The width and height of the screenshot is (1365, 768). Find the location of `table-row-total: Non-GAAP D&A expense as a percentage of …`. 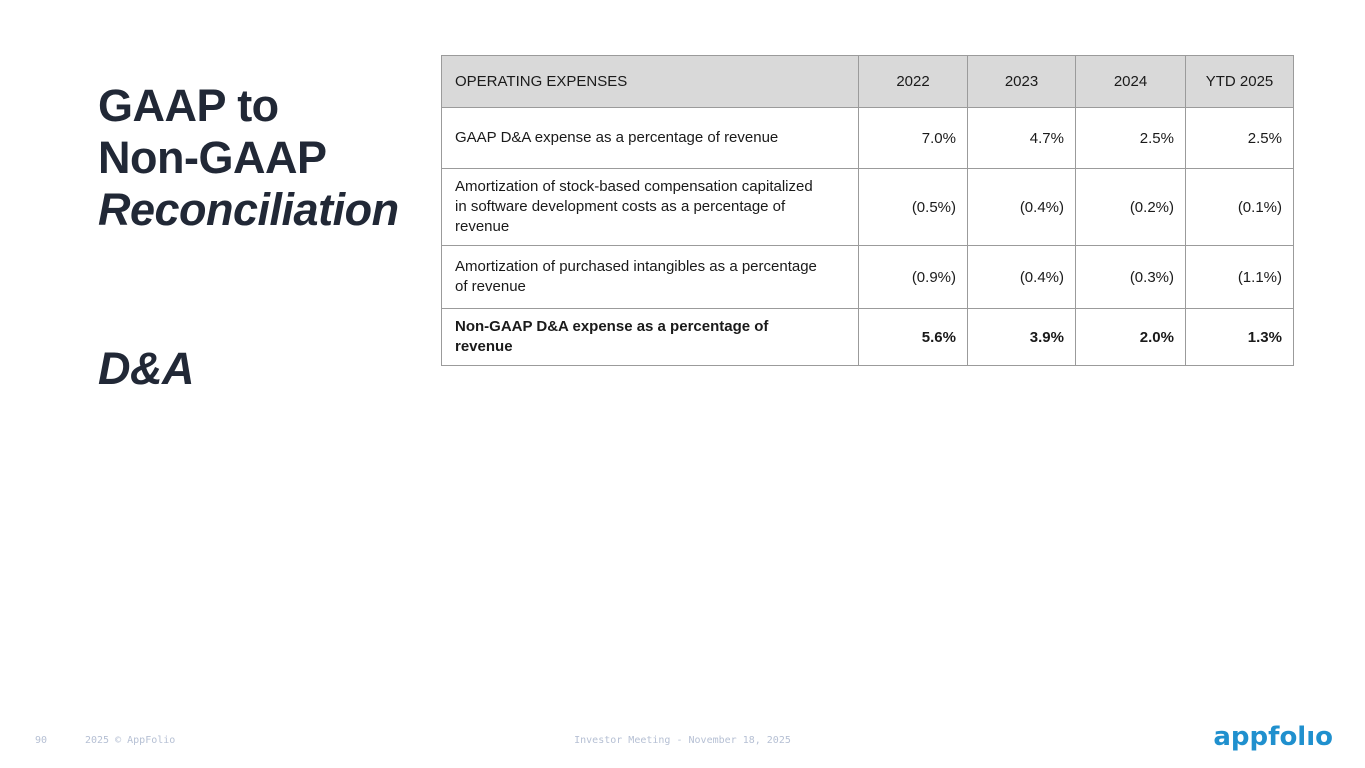

table-row-total: Non-GAAP D&A expense as a percentage of … is located at coordinates (867, 337).